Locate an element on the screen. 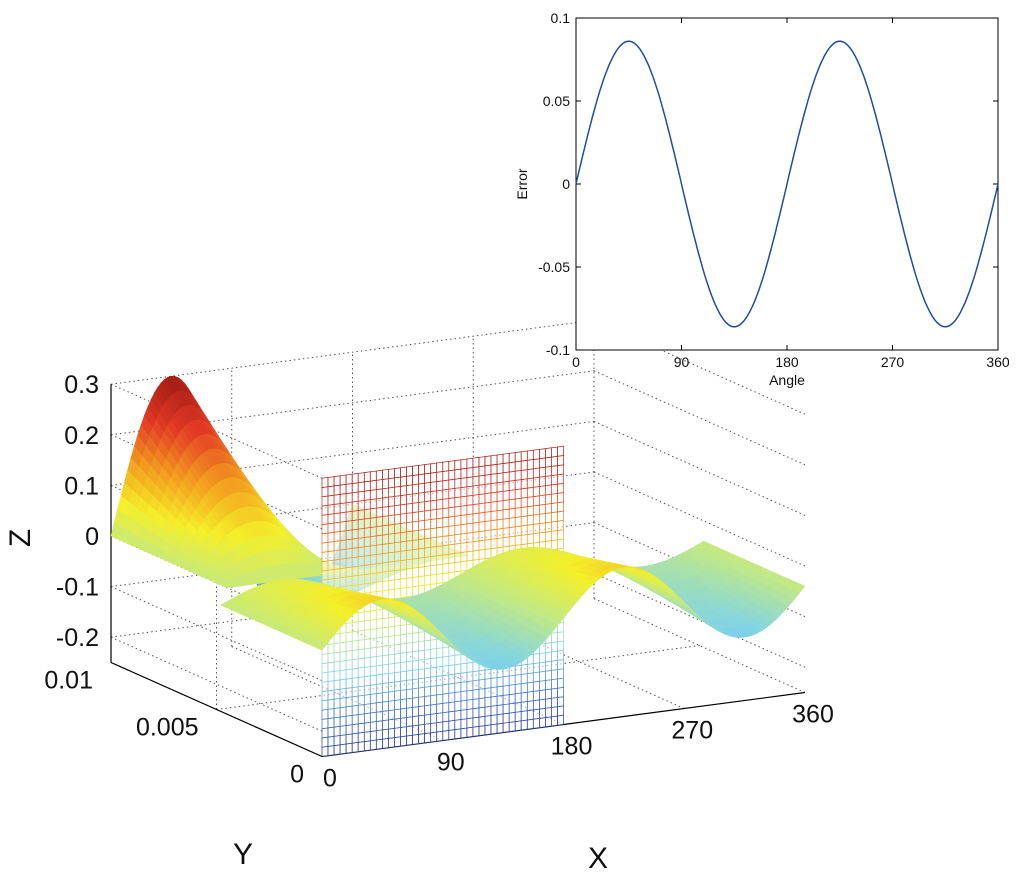 The image size is (1024, 884). z-tick-label: 0.3 is located at coordinates (81, 385).